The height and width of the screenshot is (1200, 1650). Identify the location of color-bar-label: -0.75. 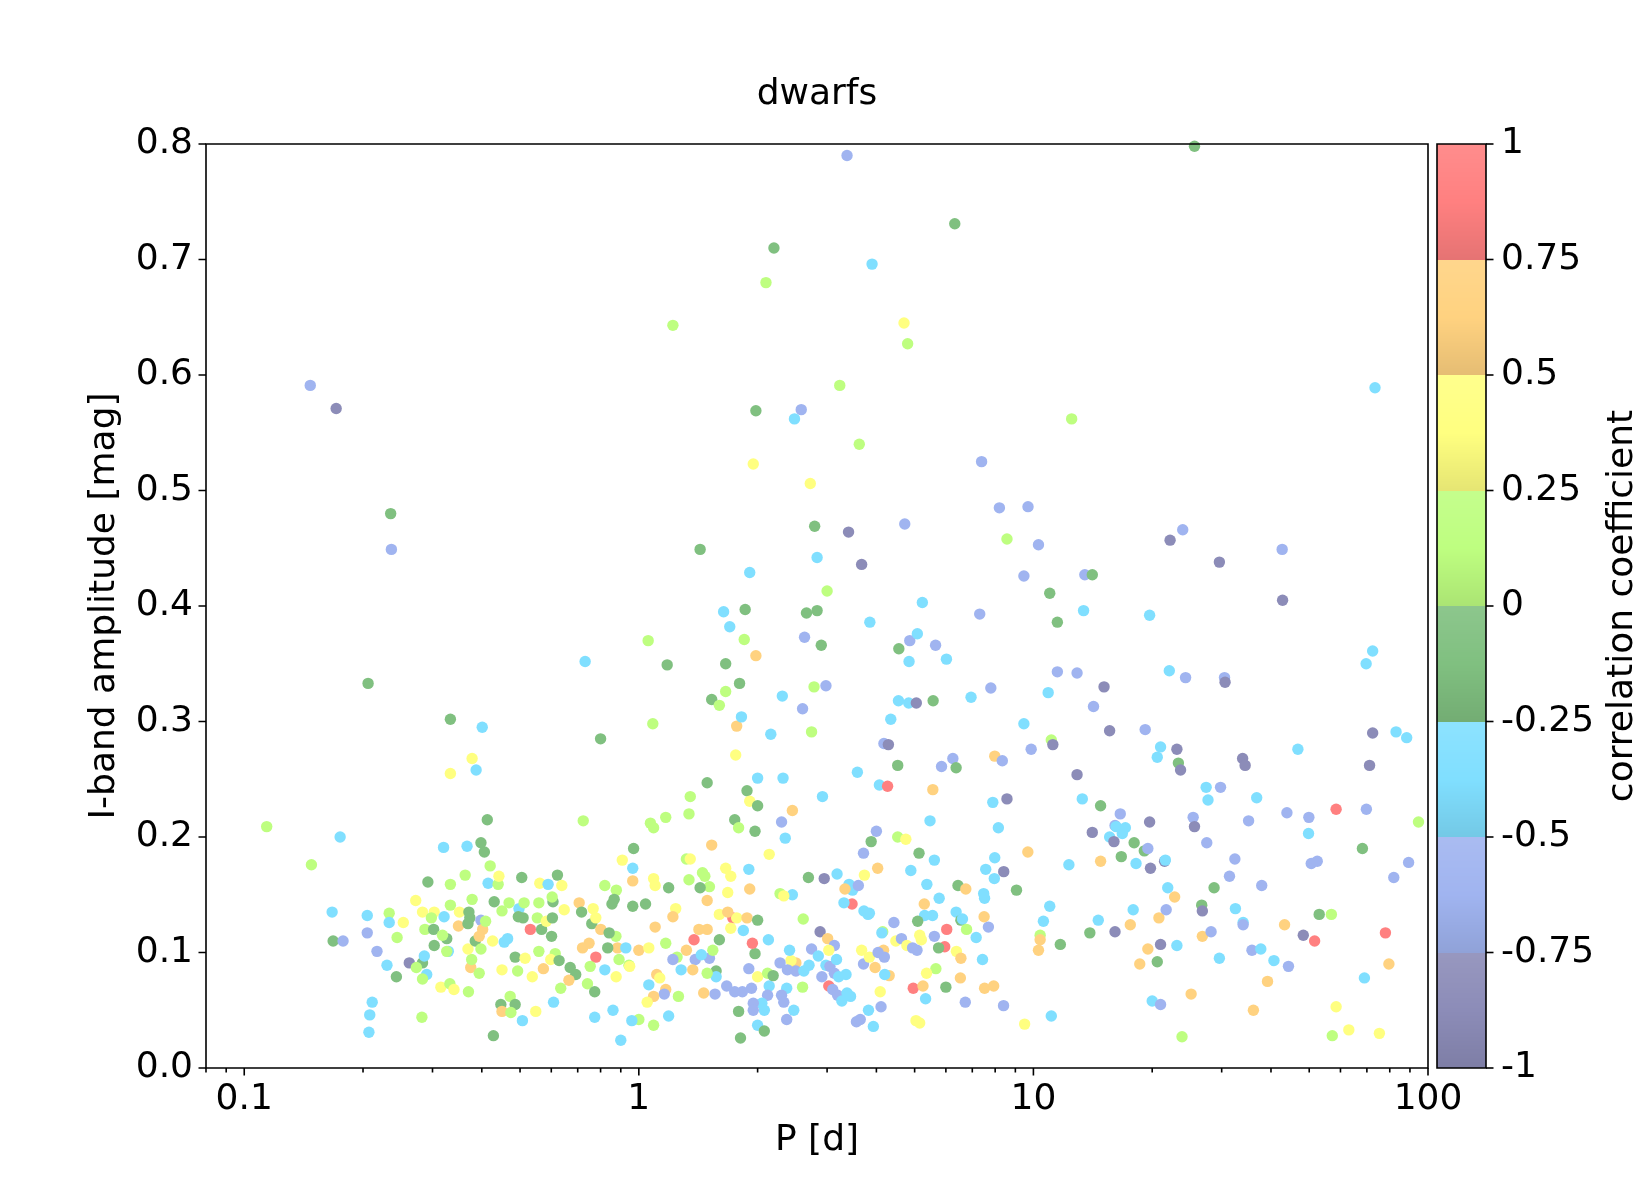
(1548, 949).